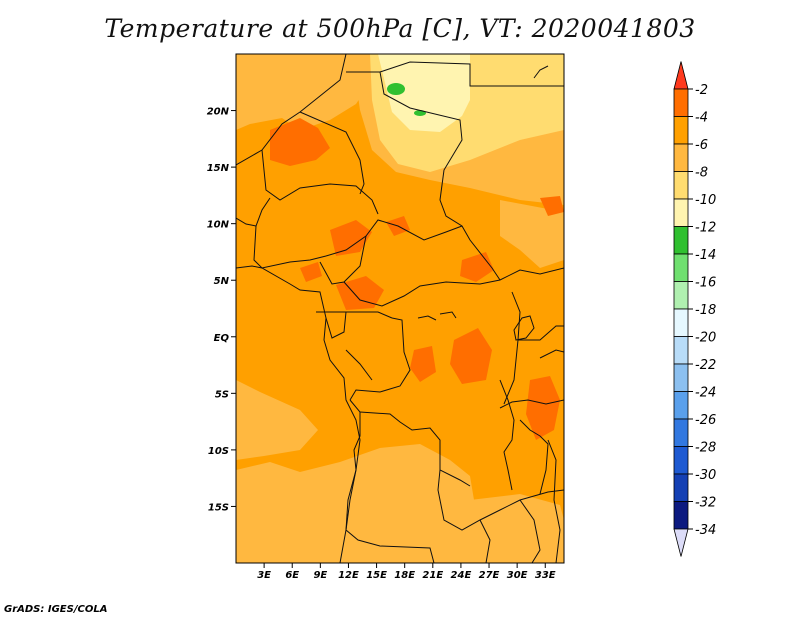  Describe the element at coordinates (264, 575) in the screenshot. I see `lon-tick-label: 3E` at that location.